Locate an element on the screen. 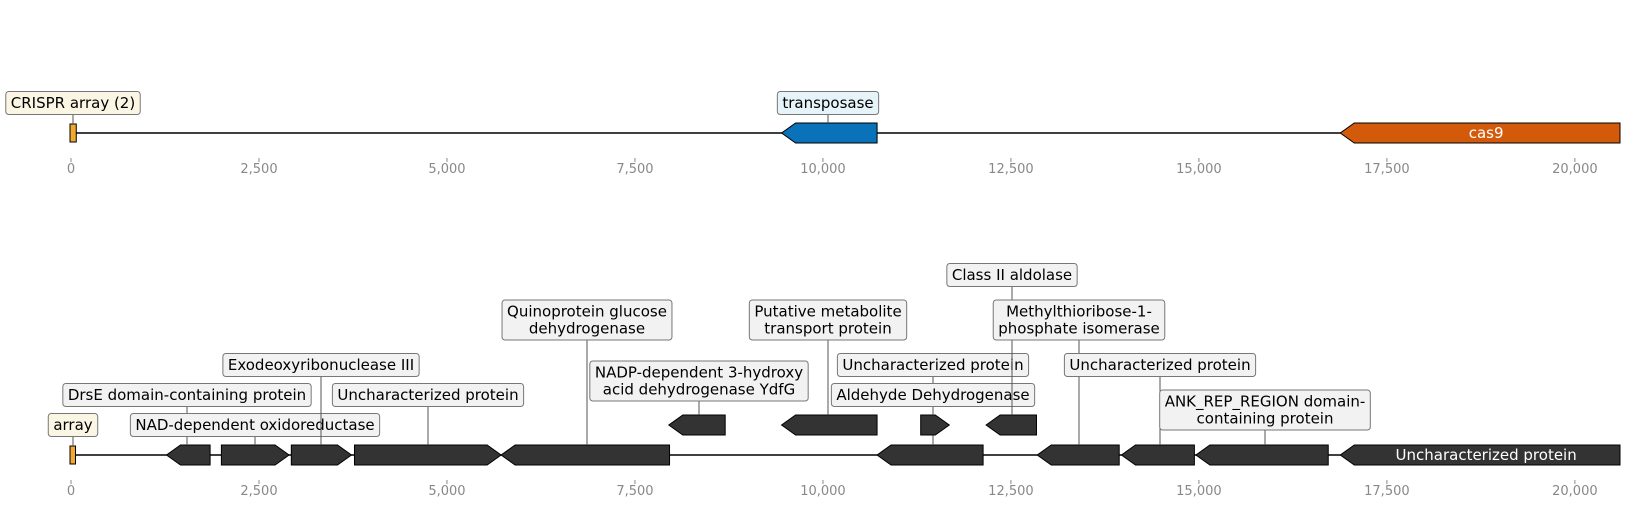 This screenshot has height=505, width=1630. feature-uncharacterized-3: Uncharacterized protein is located at coordinates (1160, 409).